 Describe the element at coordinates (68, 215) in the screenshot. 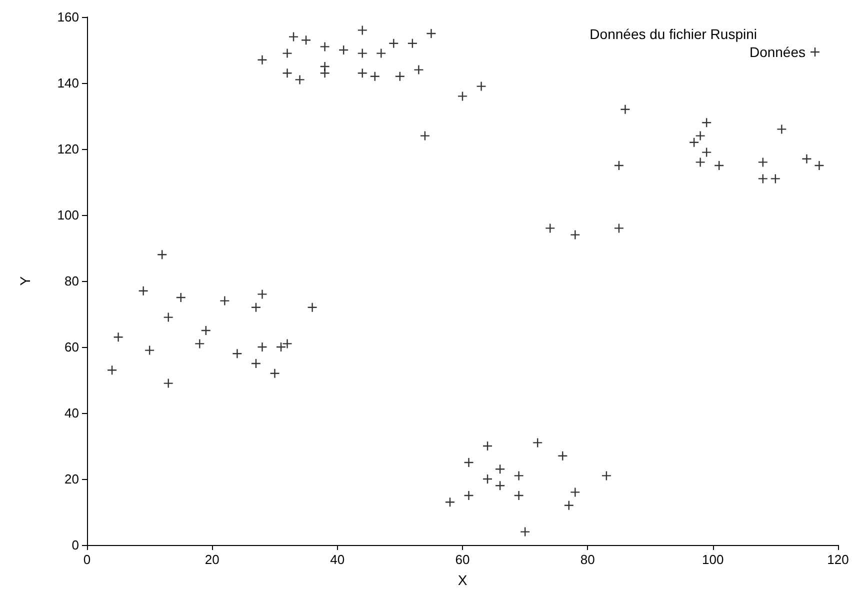

I see `y-tick-label: 100` at that location.